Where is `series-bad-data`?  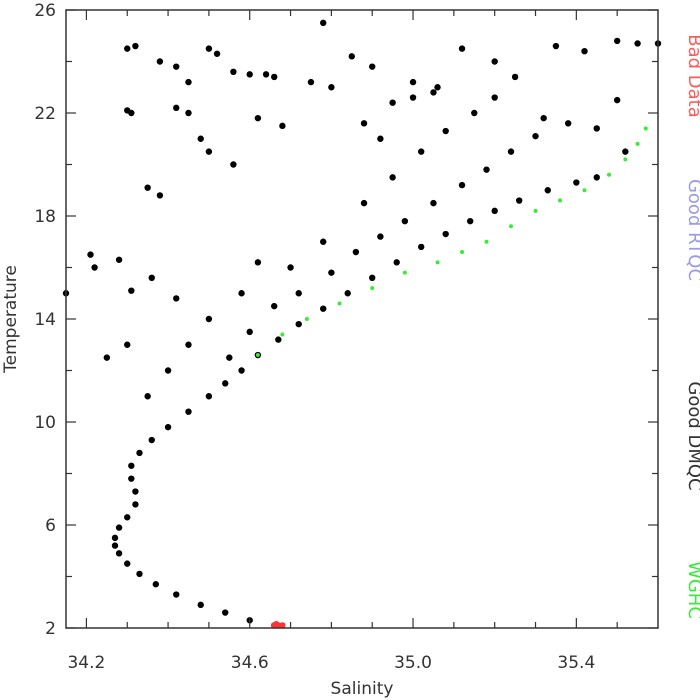 series-bad-data is located at coordinates (278, 624).